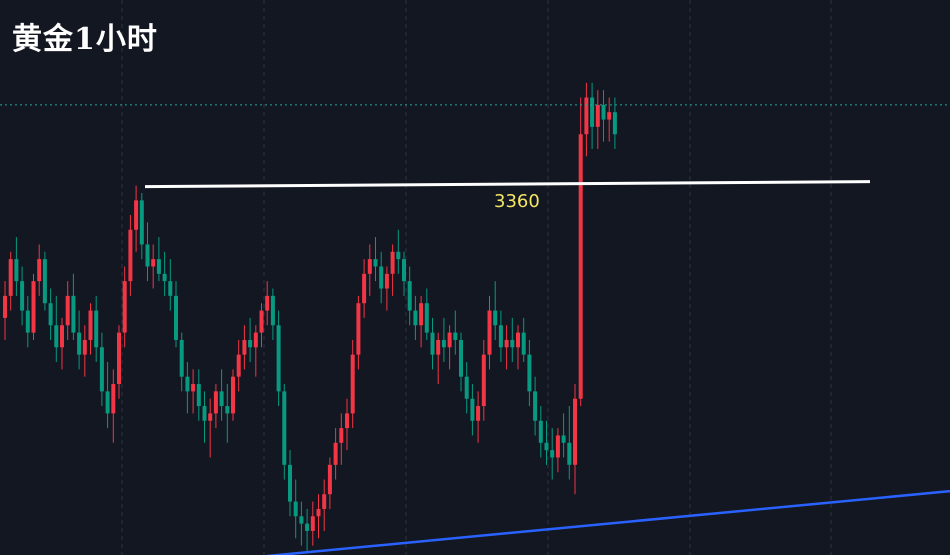 This screenshot has height=555, width=950. Describe the element at coordinates (607, 522) in the screenshot. I see `support-trendline` at that location.